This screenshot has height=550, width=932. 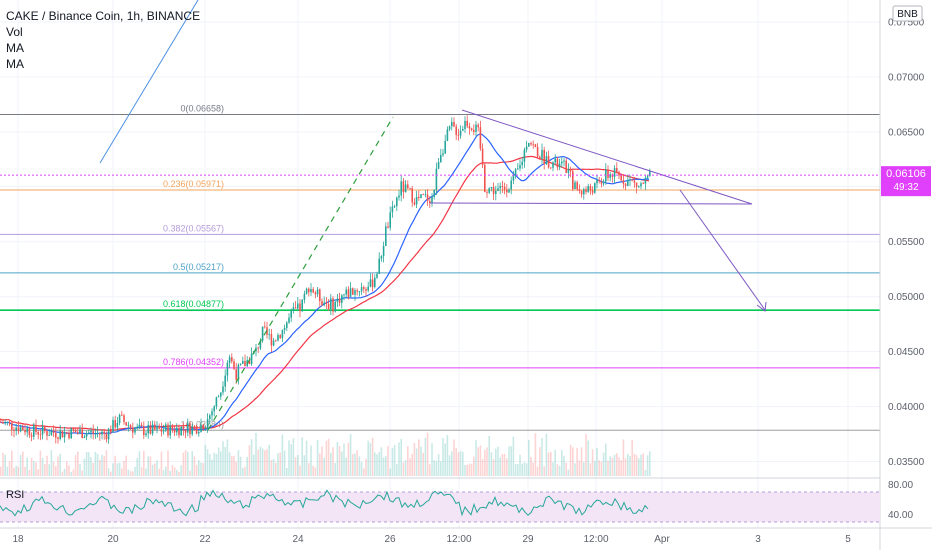 I want to click on y-tick-label: 0.07000, so click(x=906, y=77).